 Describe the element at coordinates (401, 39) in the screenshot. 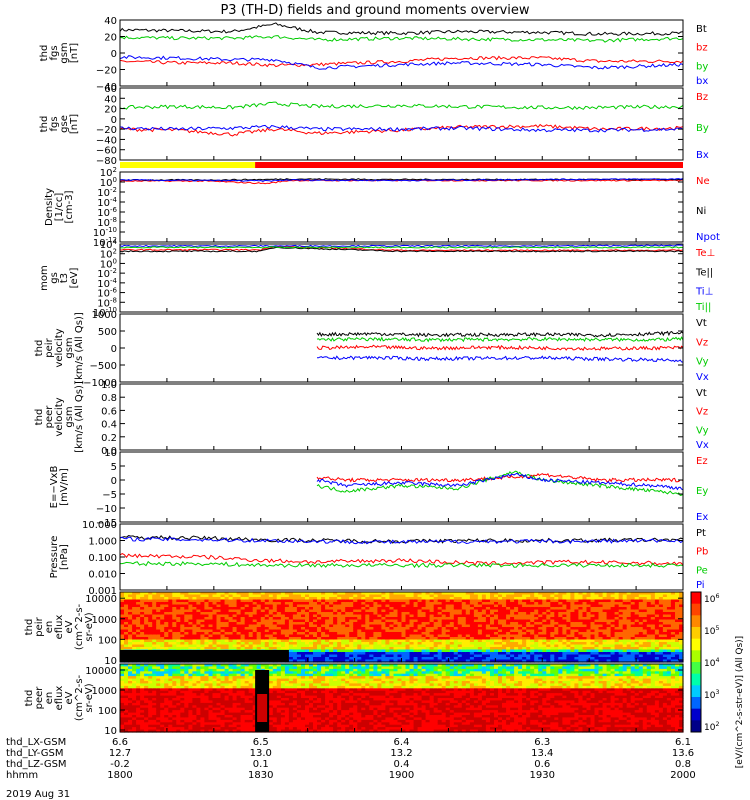

I see `series-line-by` at that location.